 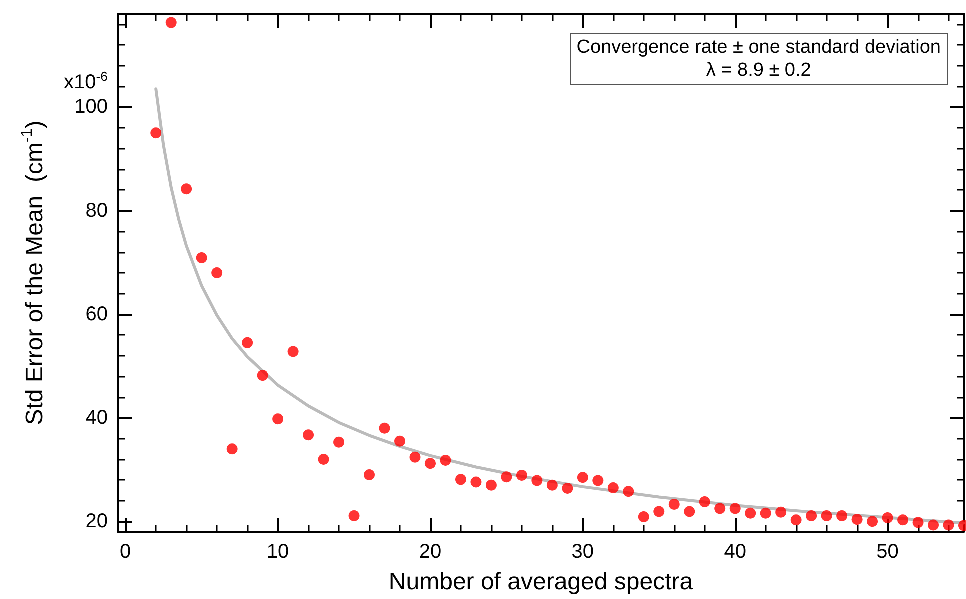 I want to click on x-tick-label: 10, so click(x=278, y=552).